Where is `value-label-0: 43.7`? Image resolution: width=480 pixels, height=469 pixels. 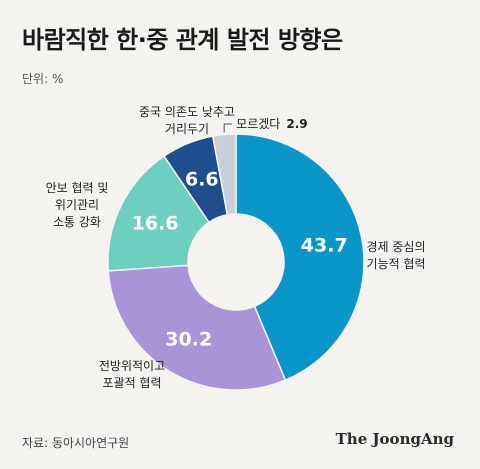
value-label-0: 43.7 is located at coordinates (324, 245).